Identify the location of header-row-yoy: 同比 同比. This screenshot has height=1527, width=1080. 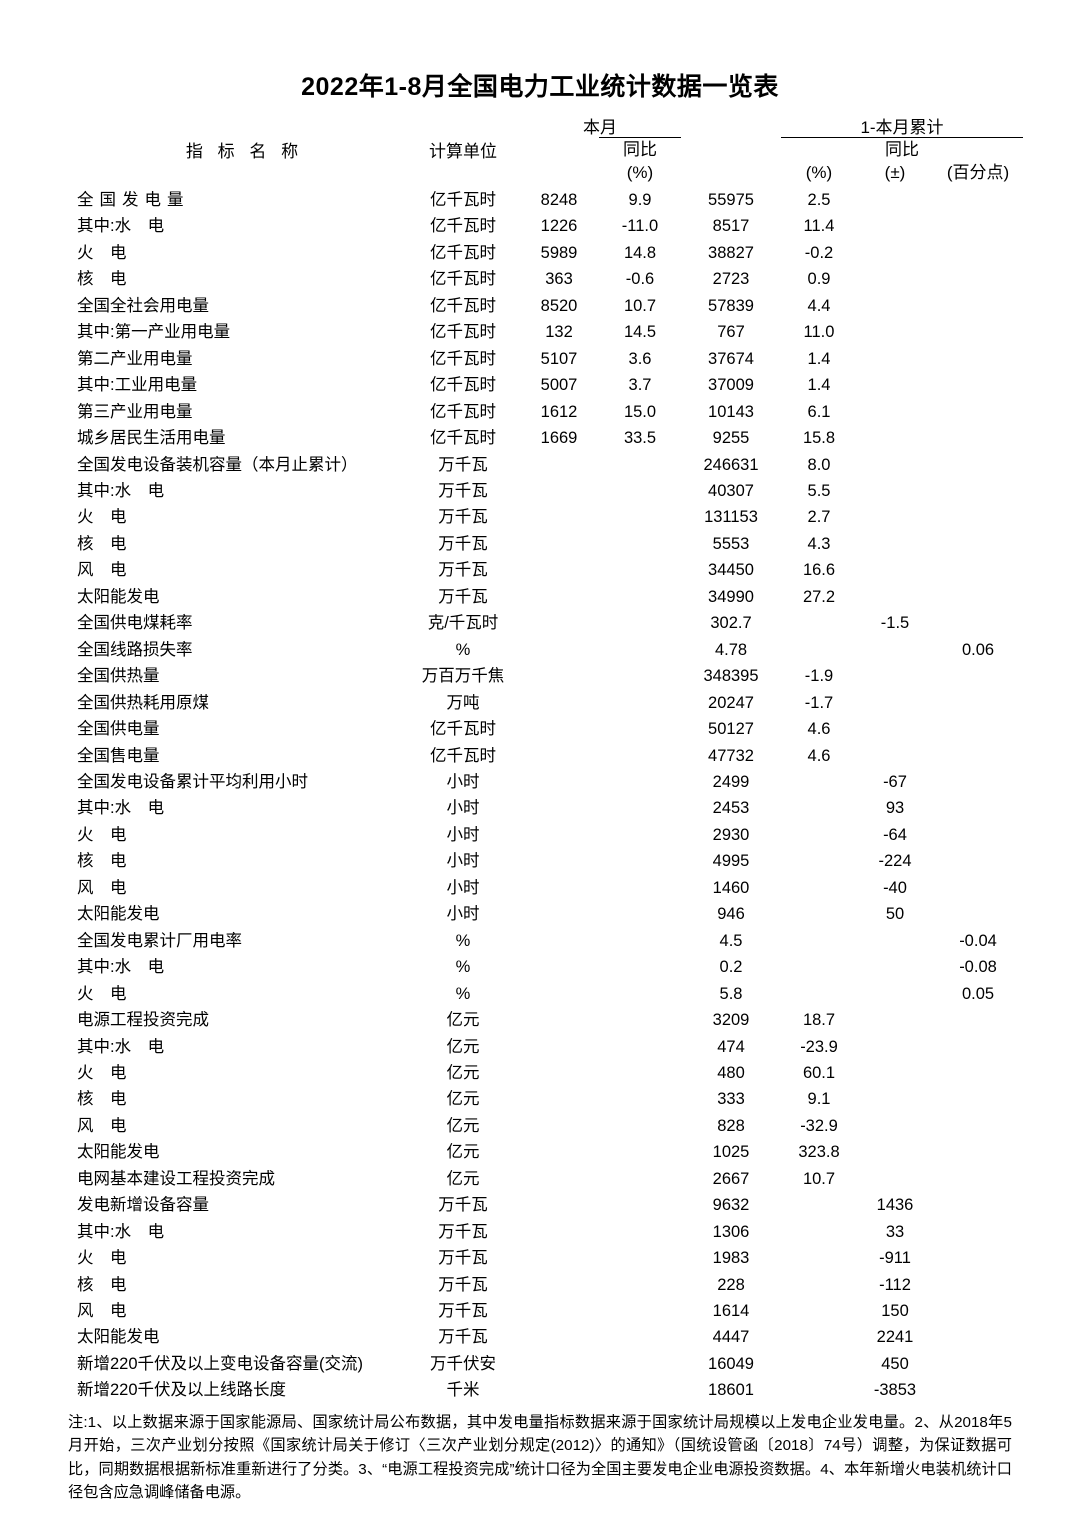
(550, 149).